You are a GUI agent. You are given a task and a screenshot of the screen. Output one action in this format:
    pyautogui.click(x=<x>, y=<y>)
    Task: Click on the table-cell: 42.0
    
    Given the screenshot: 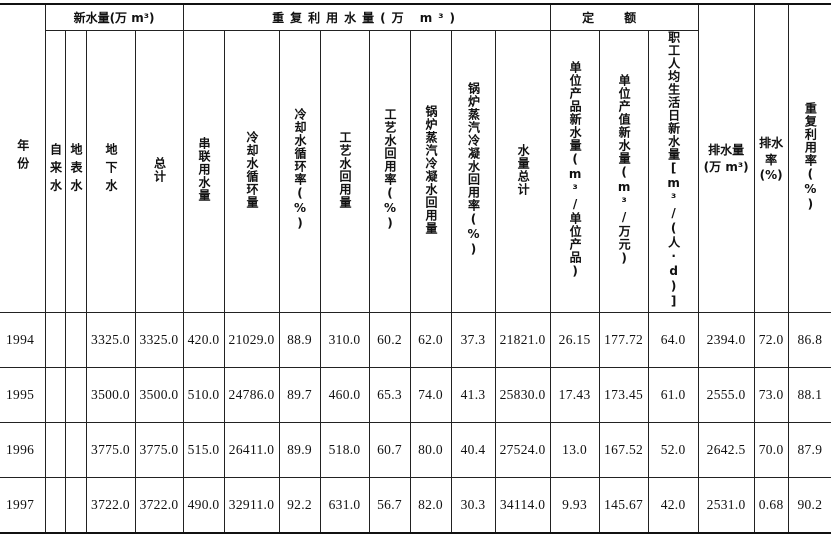 What is the action you would take?
    pyautogui.click(x=673, y=504)
    